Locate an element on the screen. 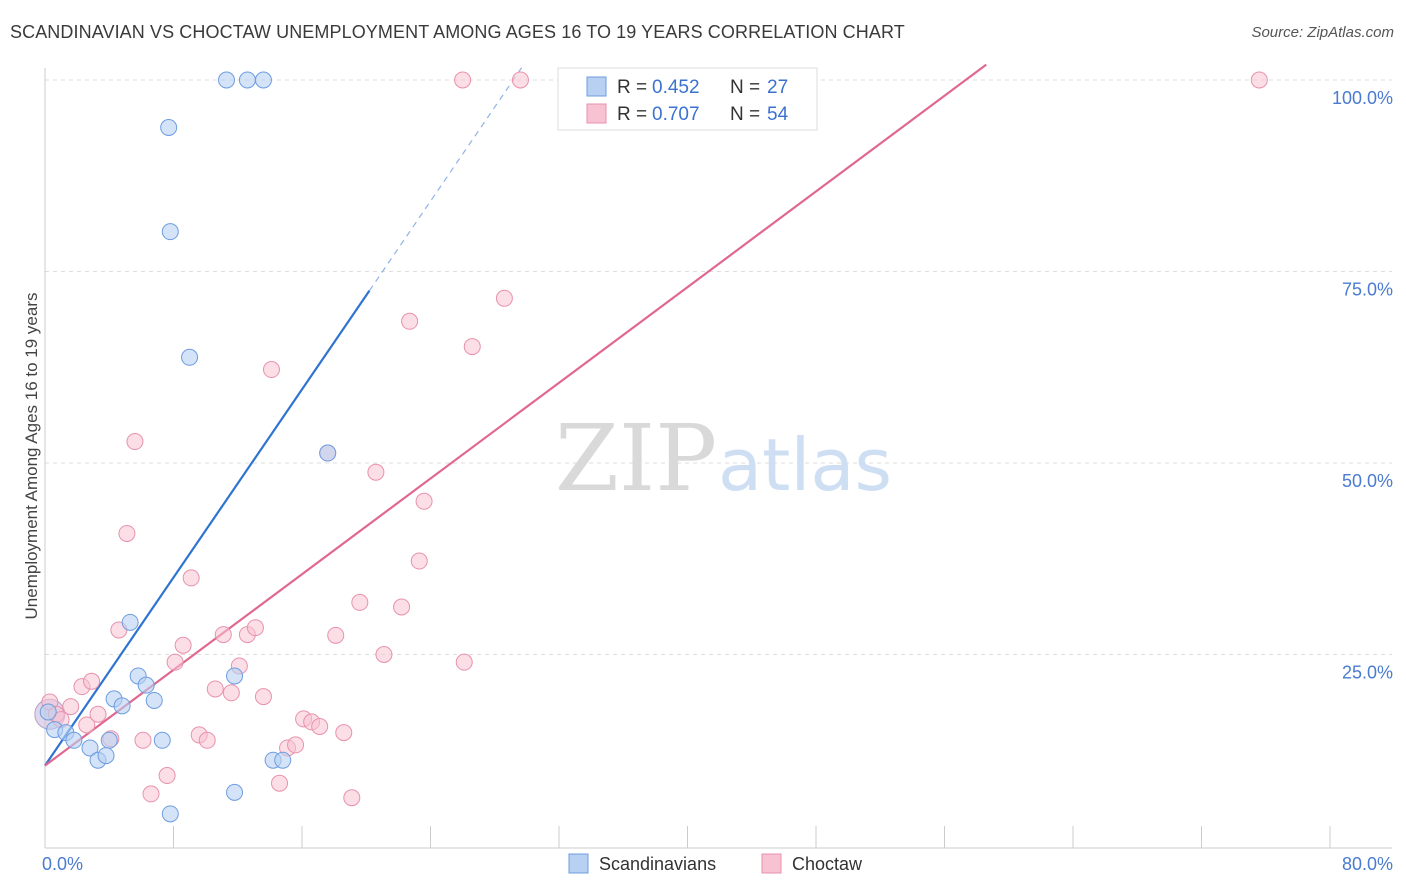  legend-n-value-2: 54 is located at coordinates (778, 114).